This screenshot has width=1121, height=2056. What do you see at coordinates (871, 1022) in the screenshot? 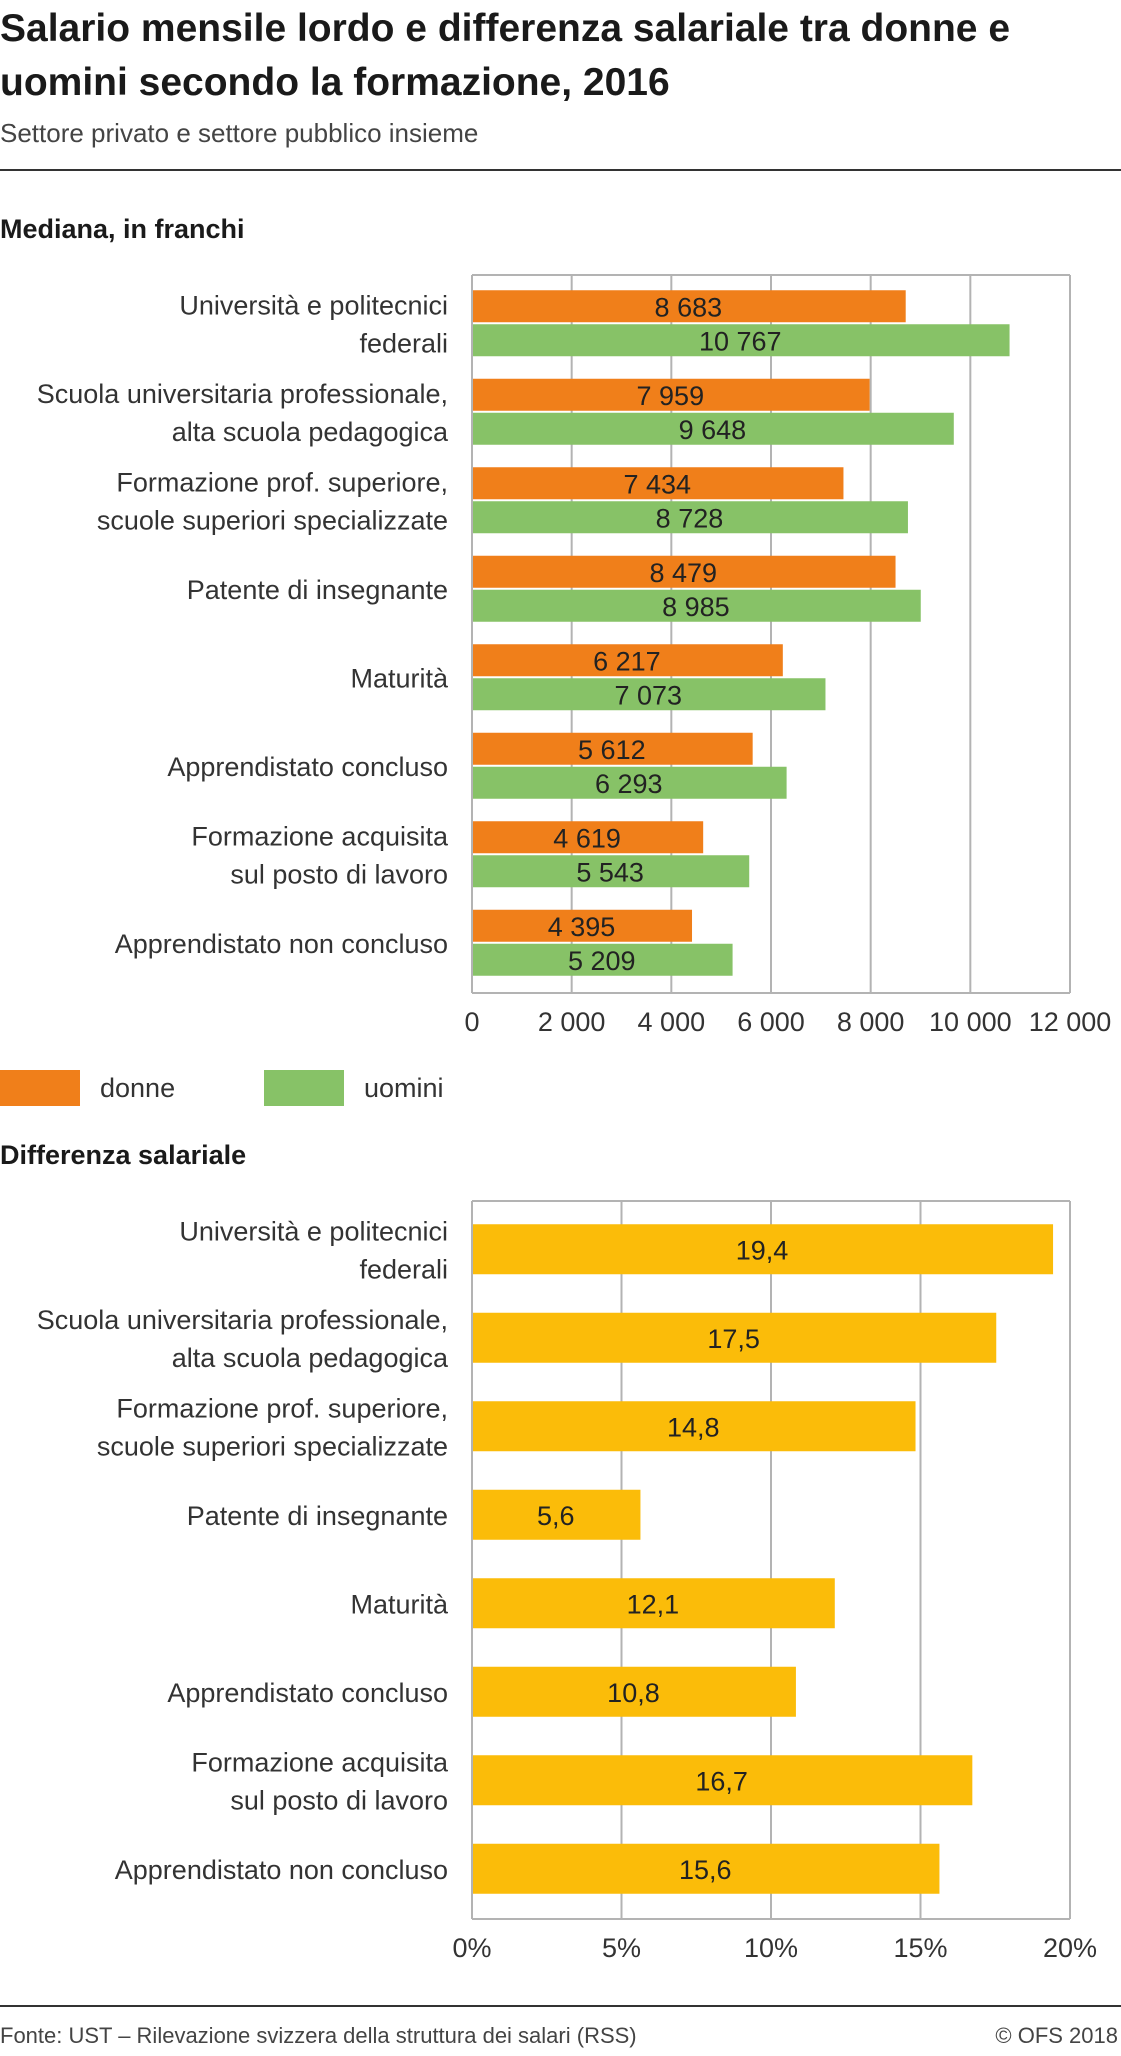
I see `x-tick-label-8-000: 8 000` at bounding box center [871, 1022].